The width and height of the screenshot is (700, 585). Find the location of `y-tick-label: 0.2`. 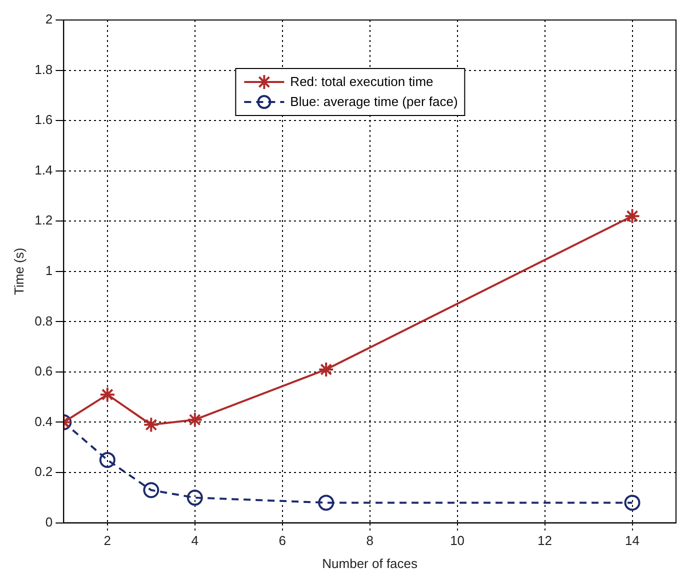

y-tick-label: 0.2 is located at coordinates (43, 472).